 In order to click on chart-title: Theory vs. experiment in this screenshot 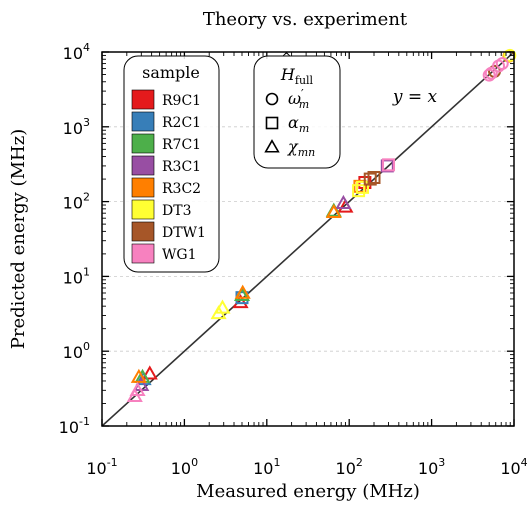, I will do `click(305, 19)`.